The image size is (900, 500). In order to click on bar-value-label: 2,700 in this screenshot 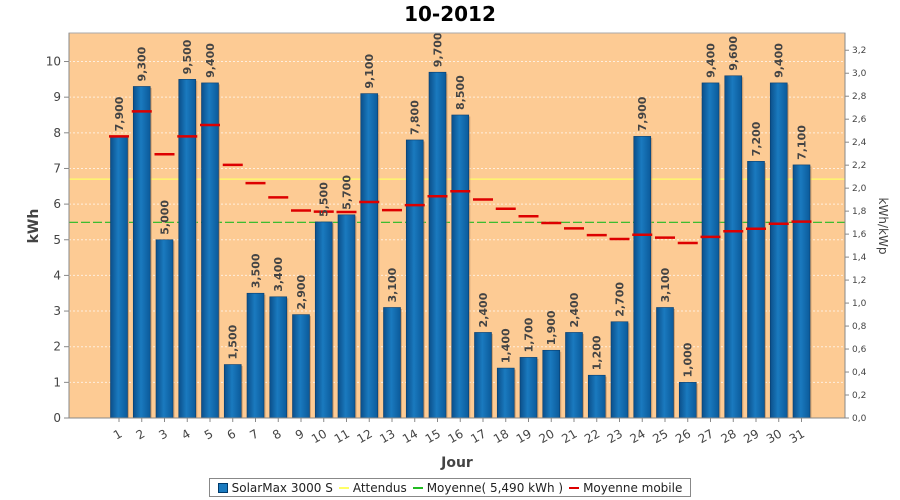, I will do `click(620, 299)`.